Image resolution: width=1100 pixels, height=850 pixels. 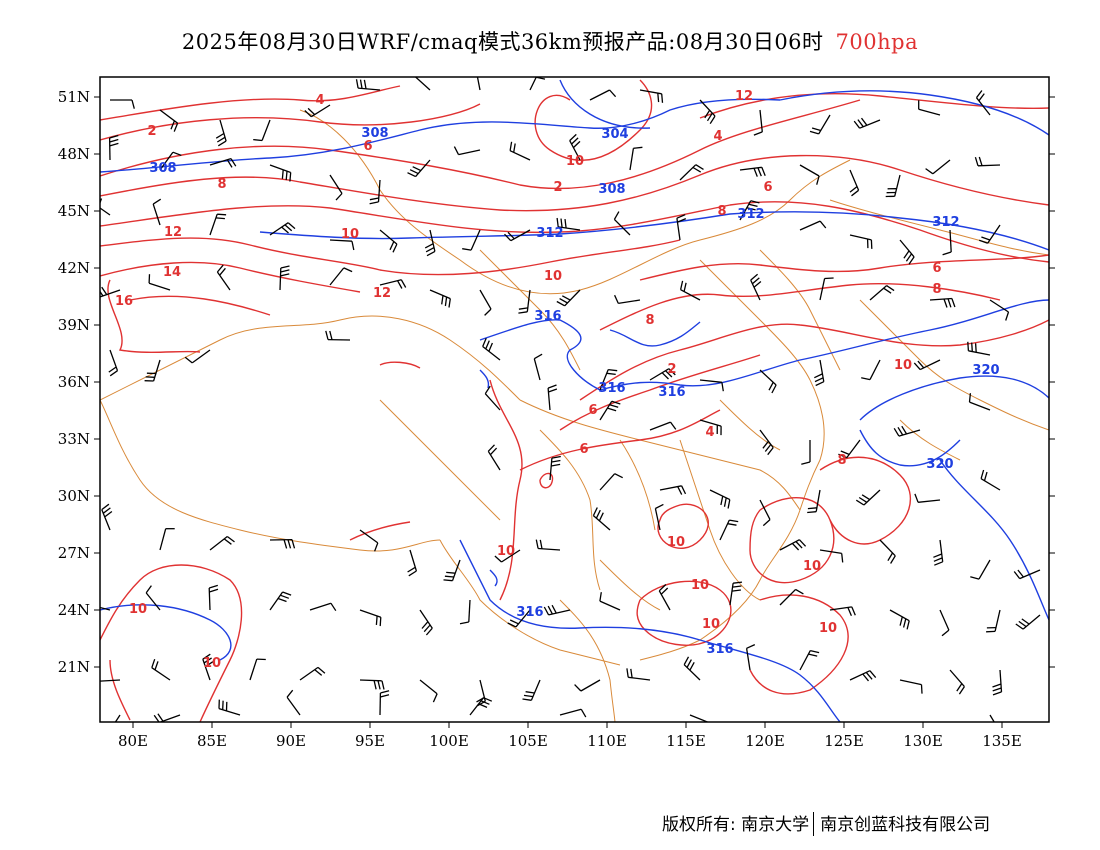 I want to click on lon-label: 135E, so click(x=1002, y=741).